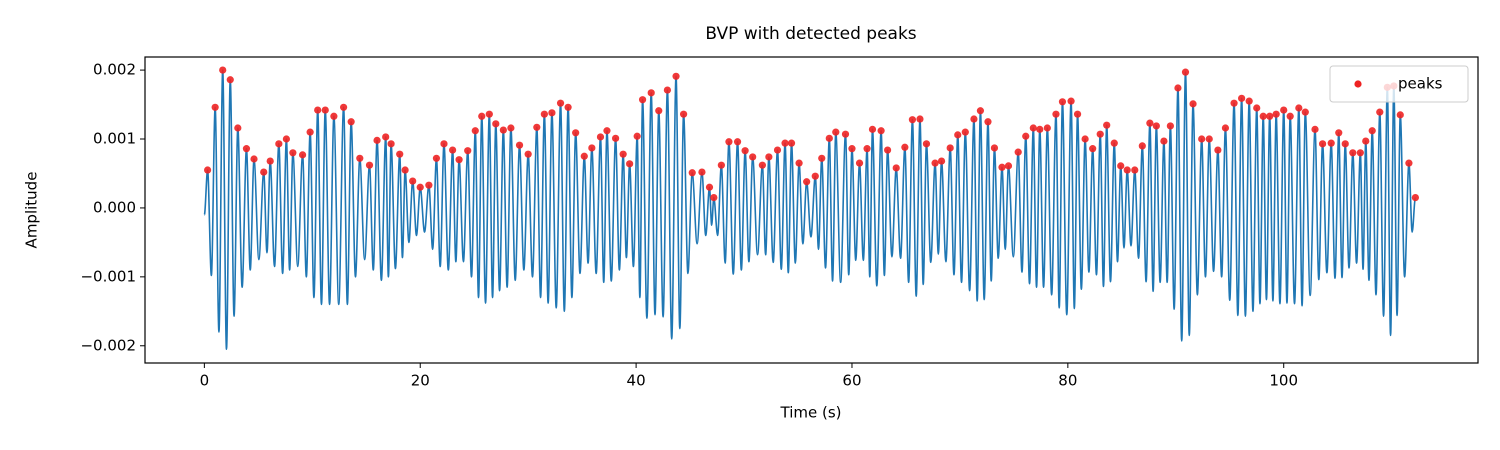 The width and height of the screenshot is (1500, 450). Describe the element at coordinates (108, 345) in the screenshot. I see `y-tick-label: −0.002` at that location.